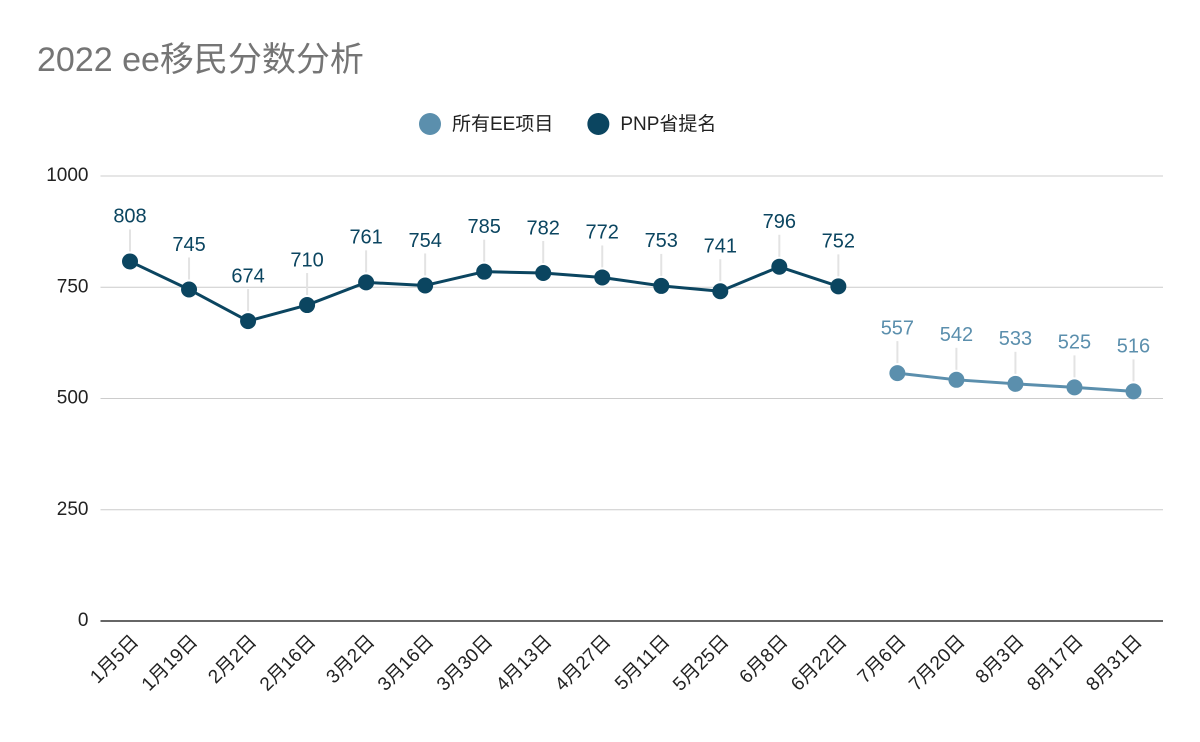 Image resolution: width=1200 pixels, height=742 pixels. What do you see at coordinates (838, 242) in the screenshot?
I see `data-label: 752` at bounding box center [838, 242].